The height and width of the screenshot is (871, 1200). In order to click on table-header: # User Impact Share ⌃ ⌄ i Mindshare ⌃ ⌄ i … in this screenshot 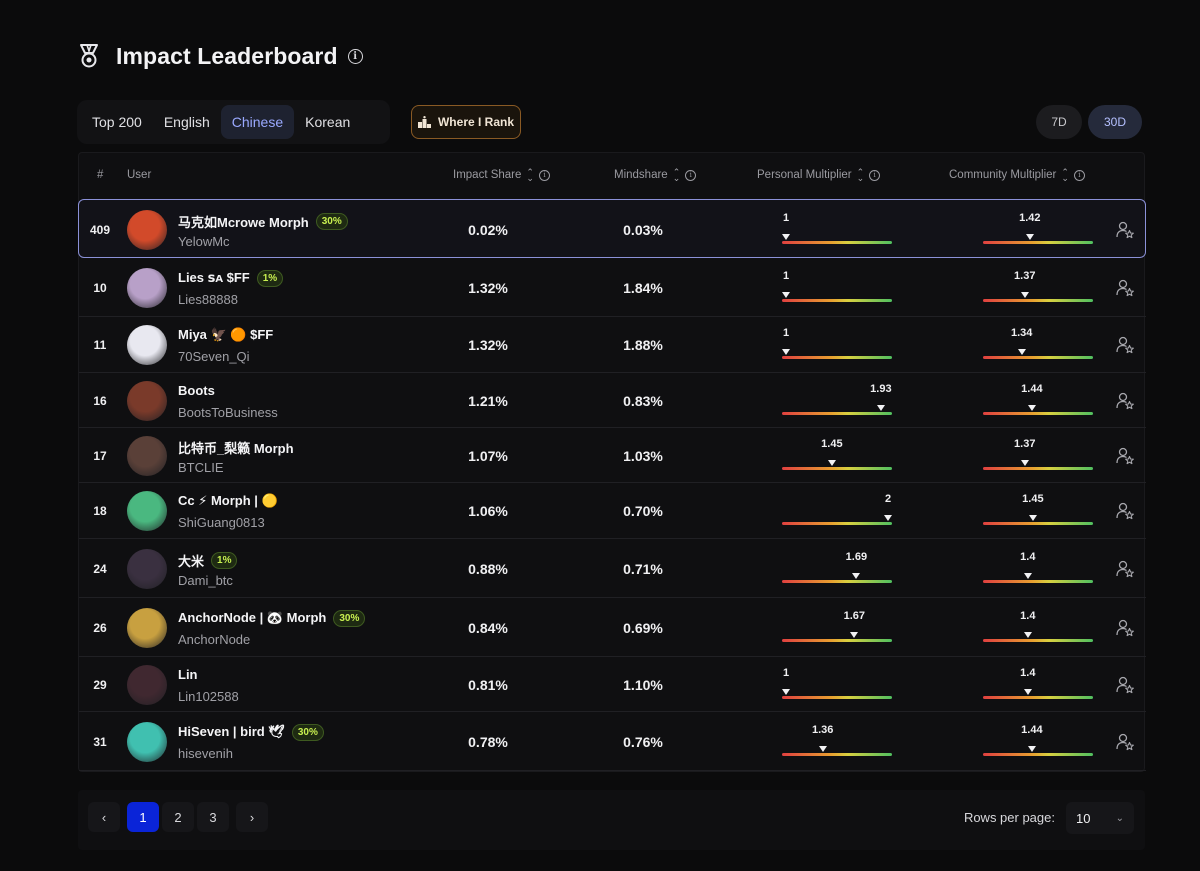, I will do `click(611, 176)`.